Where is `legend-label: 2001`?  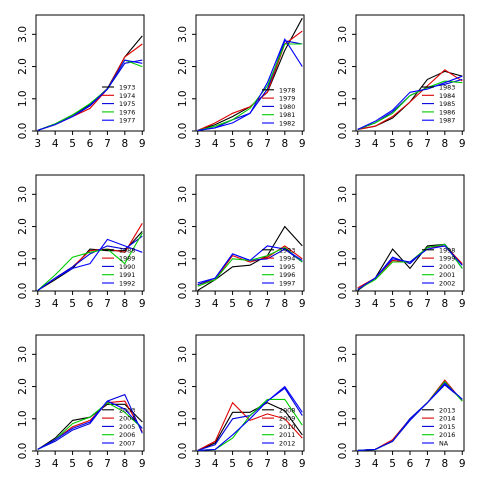 legend-label: 2001 is located at coordinates (447, 275).